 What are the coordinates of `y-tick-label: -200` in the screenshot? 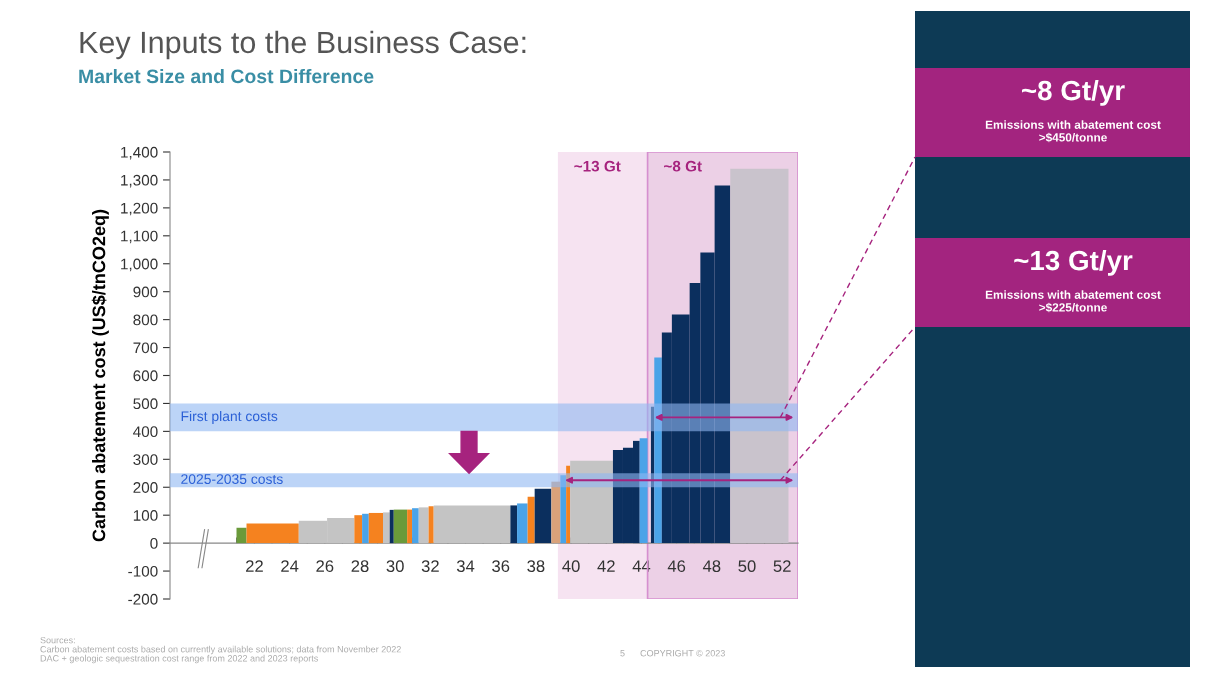 It's located at (143, 599).